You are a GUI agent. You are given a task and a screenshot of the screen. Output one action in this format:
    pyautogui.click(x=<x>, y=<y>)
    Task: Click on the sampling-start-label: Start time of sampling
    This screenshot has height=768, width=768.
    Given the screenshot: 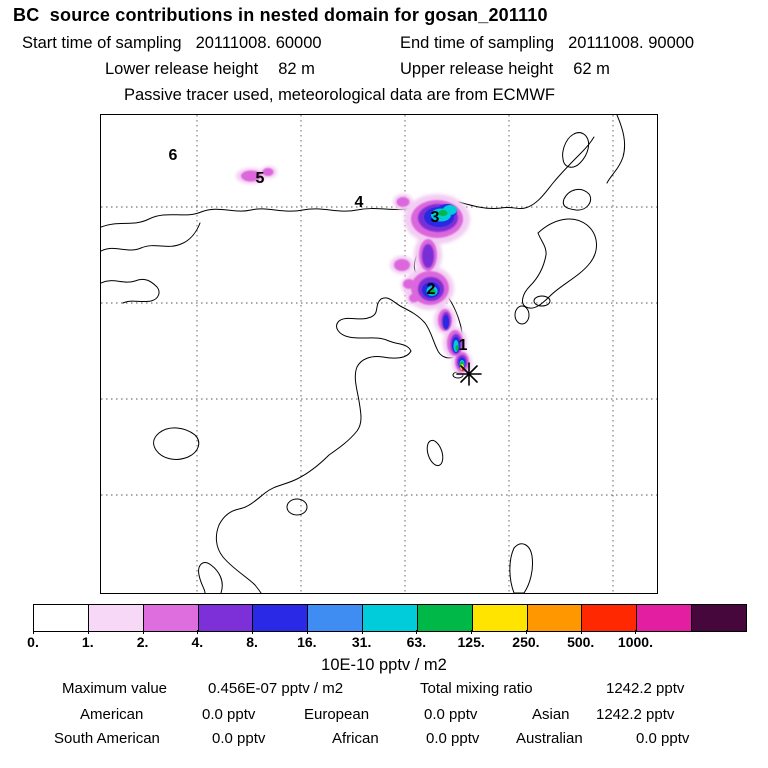 What is the action you would take?
    pyautogui.click(x=102, y=43)
    